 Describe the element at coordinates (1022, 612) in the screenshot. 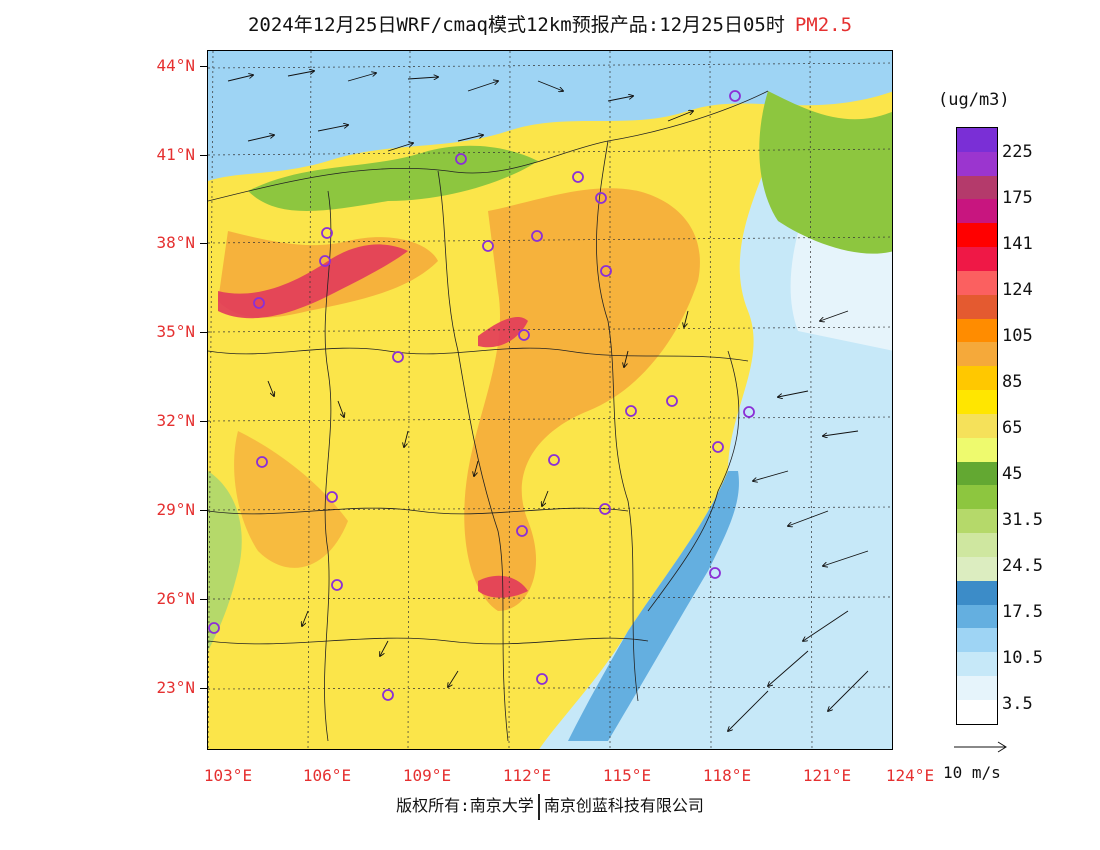

I see `legend-label: 17.5` at that location.